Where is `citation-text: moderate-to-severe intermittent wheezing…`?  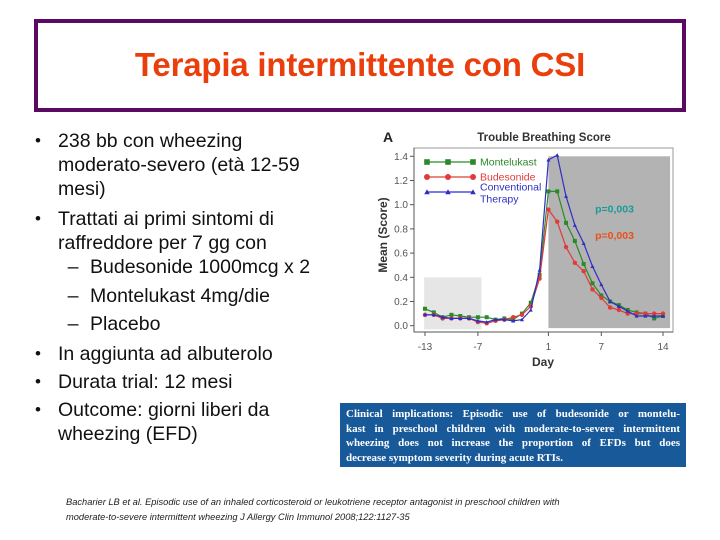
citation-text: moderate-to-severe intermittent wheezing… is located at coordinates (238, 517).